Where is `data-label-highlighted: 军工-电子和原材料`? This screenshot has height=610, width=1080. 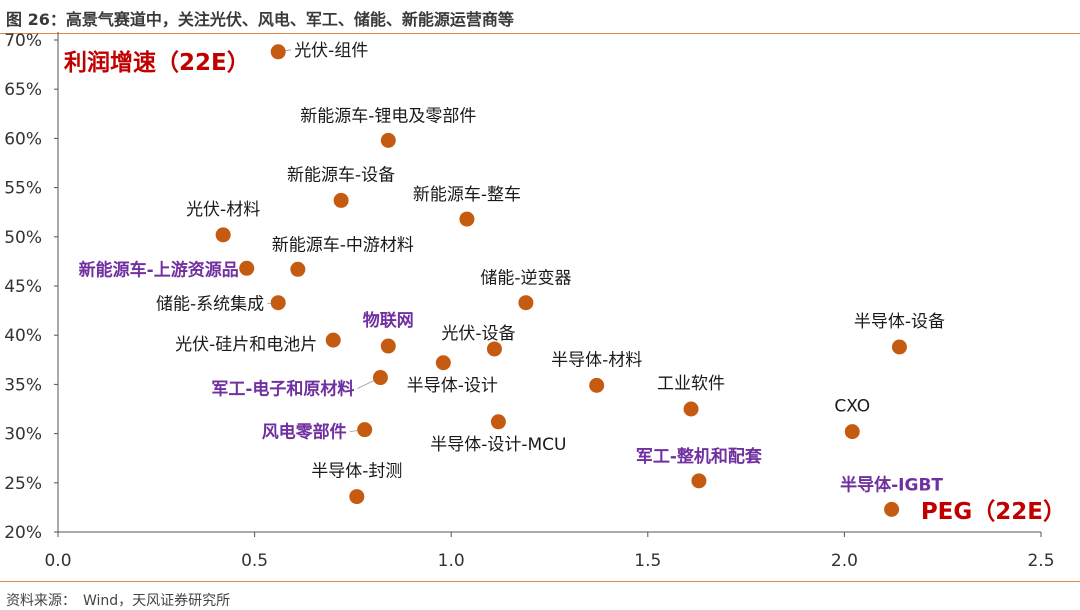 data-label-highlighted: 军工-电子和原材料 is located at coordinates (282, 389).